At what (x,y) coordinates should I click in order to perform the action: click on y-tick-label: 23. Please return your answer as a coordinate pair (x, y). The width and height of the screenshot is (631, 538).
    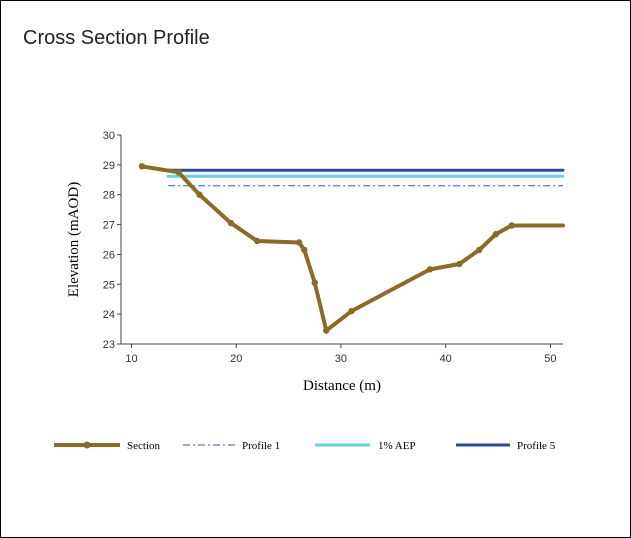
    Looking at the image, I should click on (109, 345).